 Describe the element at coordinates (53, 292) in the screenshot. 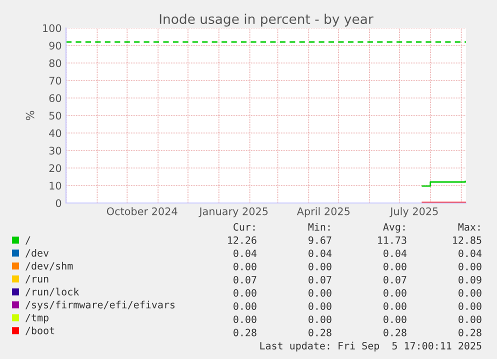

I see `legend-label: /run/lock` at that location.